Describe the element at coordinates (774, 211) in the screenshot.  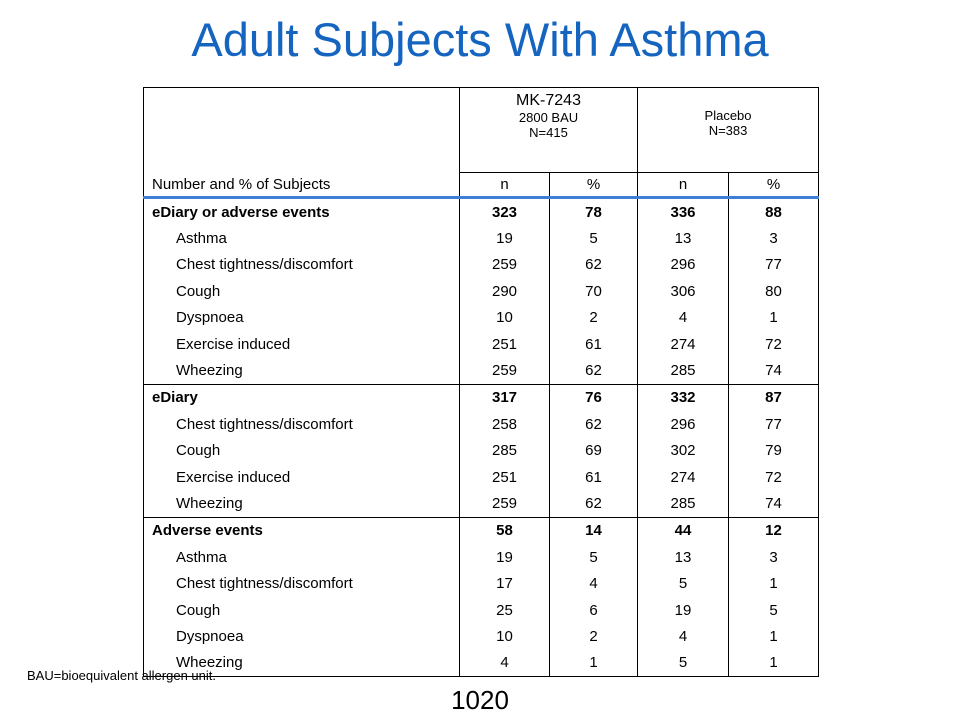
I see `cell-percent: 88` at that location.